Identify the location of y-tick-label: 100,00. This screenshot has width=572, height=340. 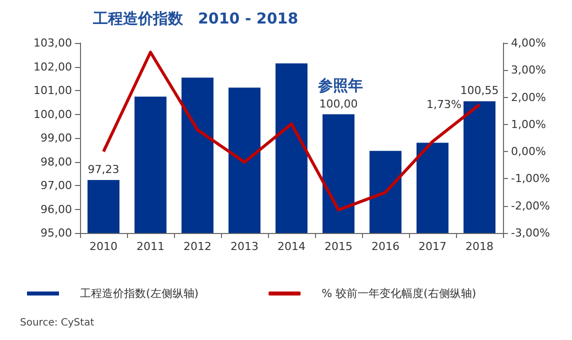
(53, 114).